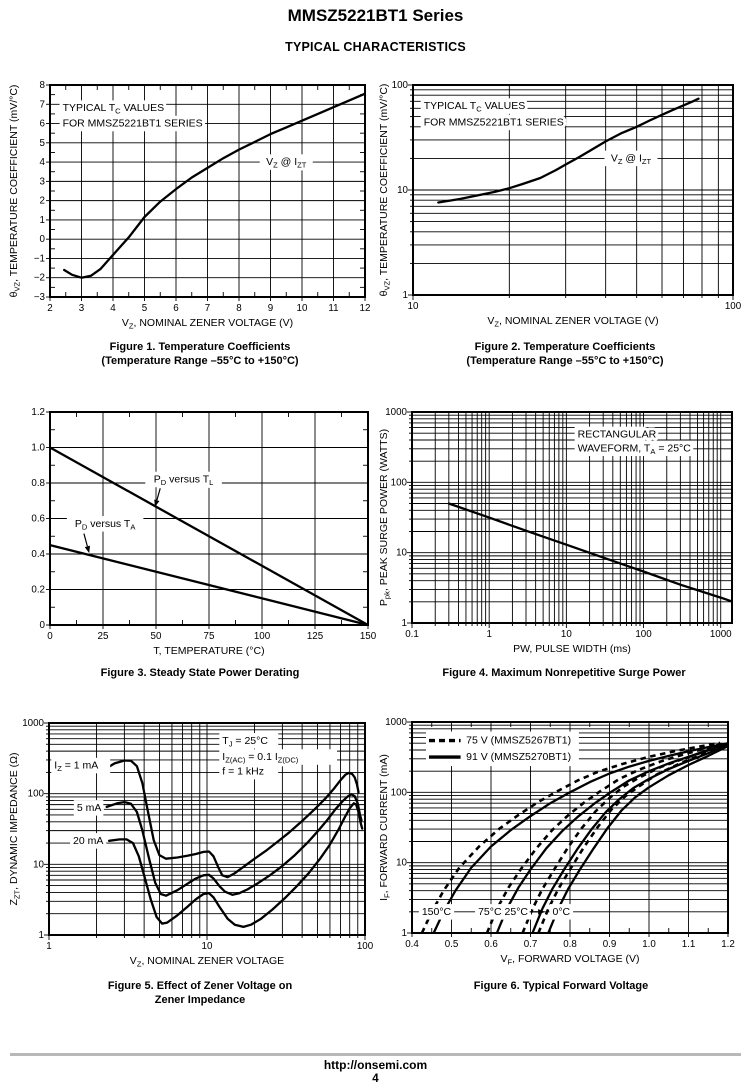 This screenshot has width=751, height=1092. I want to click on svg-text: −3, so click(40, 297).